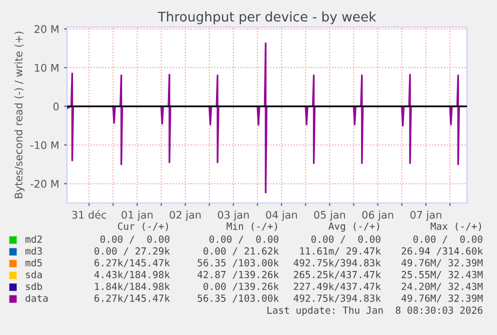 Image resolution: width=497 pixels, height=335 pixels. What do you see at coordinates (238, 275) in the screenshot?
I see `text: 42.87 /139.26k` at bounding box center [238, 275].